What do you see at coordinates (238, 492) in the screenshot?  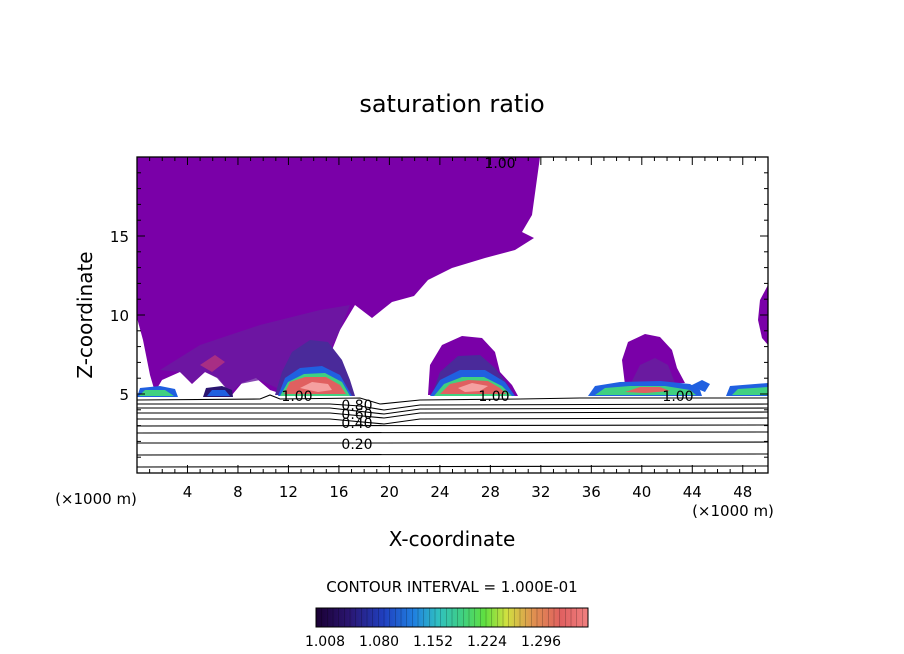 I see `x-tick-label: 8` at bounding box center [238, 492].